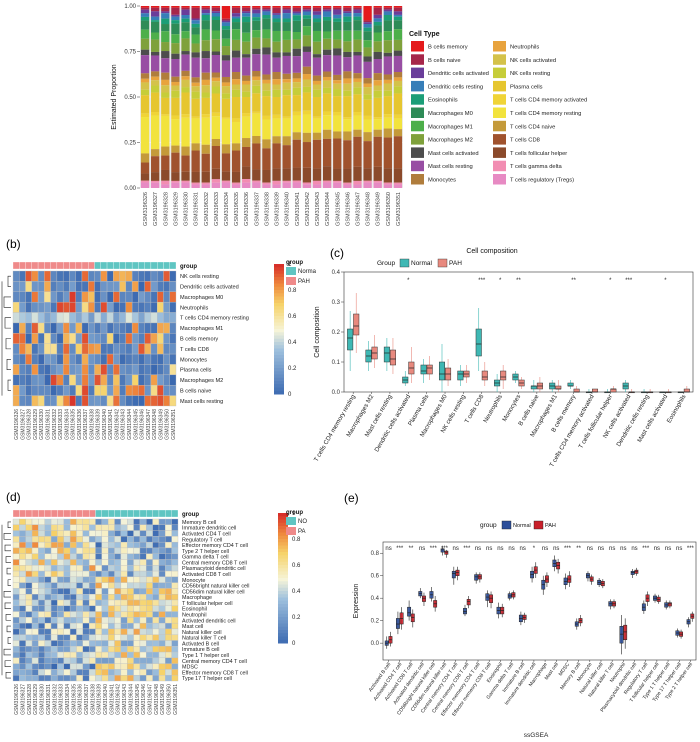  I want to click on panel-b-group-legend-label: Norma, so click(307, 272).